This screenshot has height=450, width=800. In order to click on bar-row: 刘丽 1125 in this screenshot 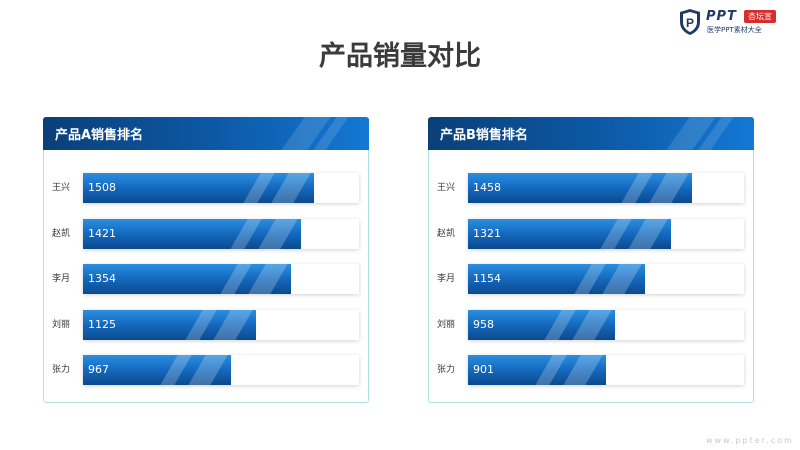, I will do `click(206, 324)`.